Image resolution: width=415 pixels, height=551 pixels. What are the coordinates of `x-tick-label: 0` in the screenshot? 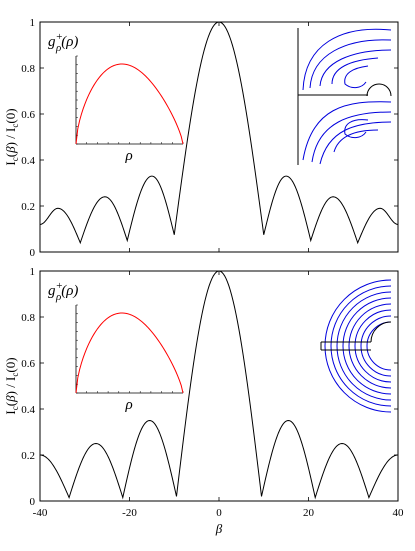 It's located at (219, 513).